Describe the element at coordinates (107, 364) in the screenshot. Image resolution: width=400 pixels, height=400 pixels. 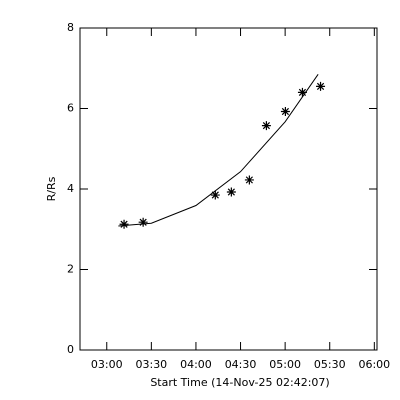
I see `x-tick-label: 03:00` at that location.